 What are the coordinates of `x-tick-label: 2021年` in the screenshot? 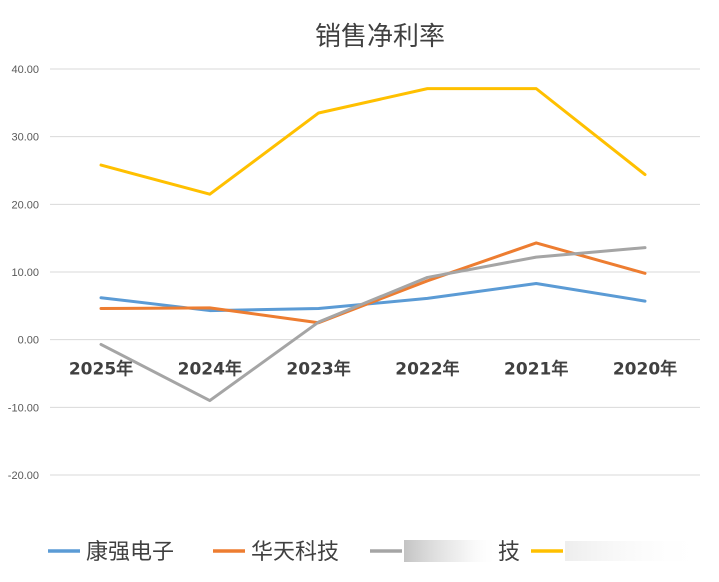 It's located at (536, 369).